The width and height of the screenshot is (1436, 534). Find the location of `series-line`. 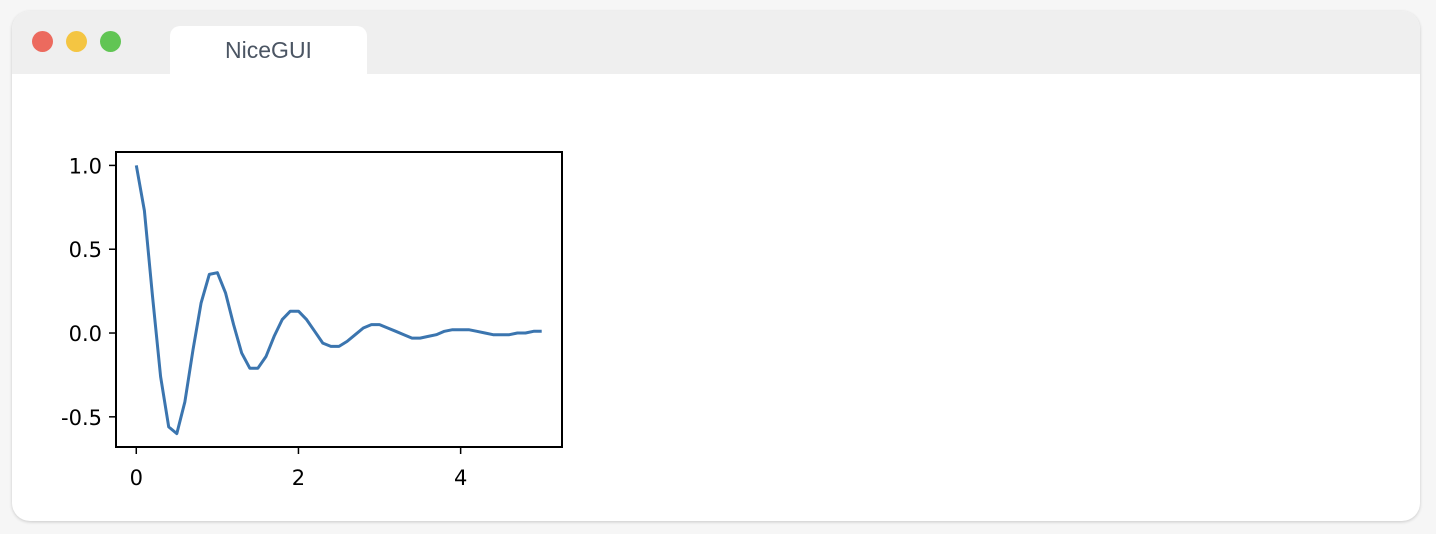

series-line is located at coordinates (338, 300).